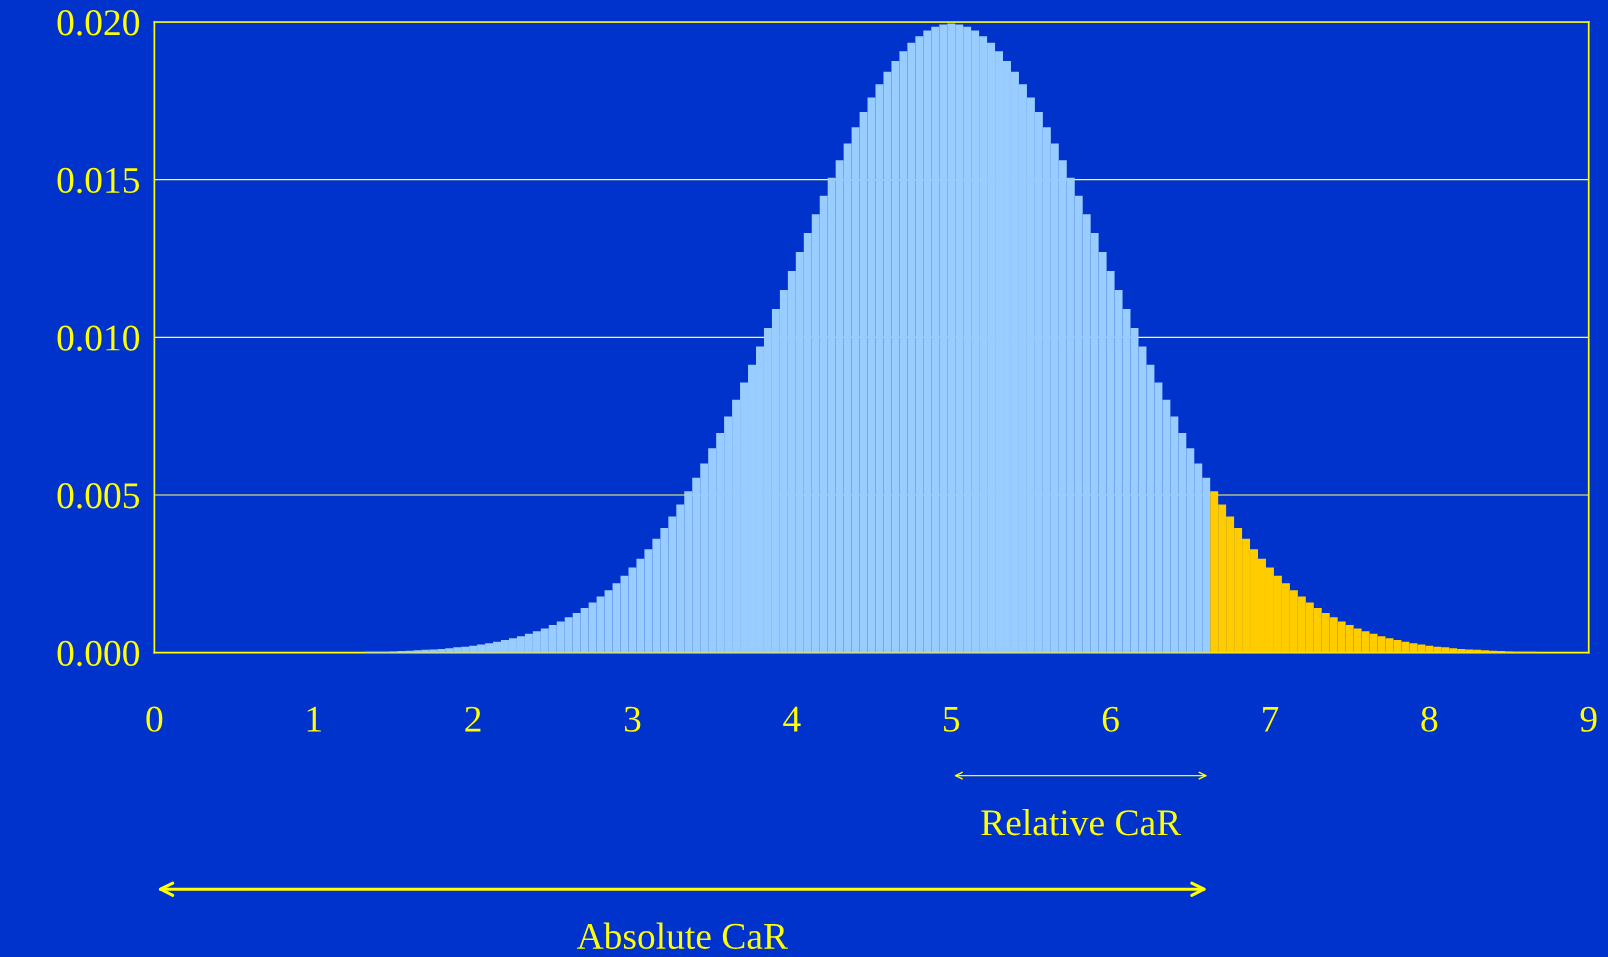 The width and height of the screenshot is (1608, 957). I want to click on x-tick-label: 3, so click(632, 719).